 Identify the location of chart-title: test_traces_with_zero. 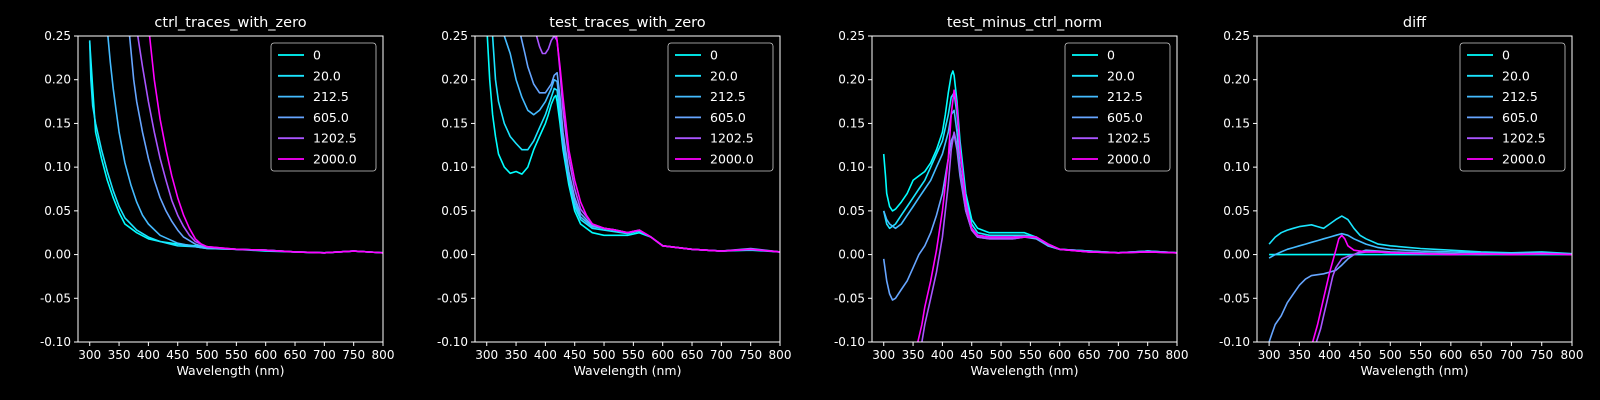
(627, 23).